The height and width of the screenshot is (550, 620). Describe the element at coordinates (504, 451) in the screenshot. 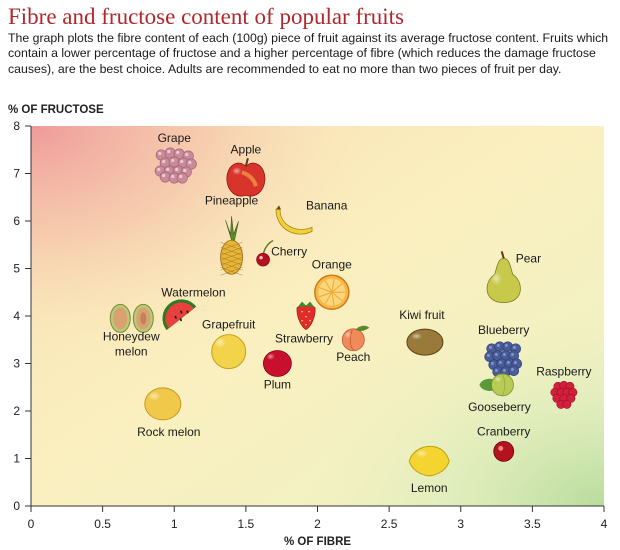

I see `cranberry-icon` at that location.